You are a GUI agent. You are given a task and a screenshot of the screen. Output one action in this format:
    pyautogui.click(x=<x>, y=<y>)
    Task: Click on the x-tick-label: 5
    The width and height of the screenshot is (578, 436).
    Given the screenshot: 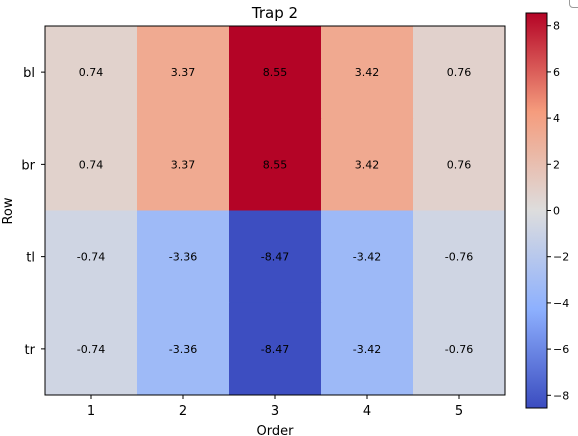 What is the action you would take?
    pyautogui.click(x=459, y=411)
    